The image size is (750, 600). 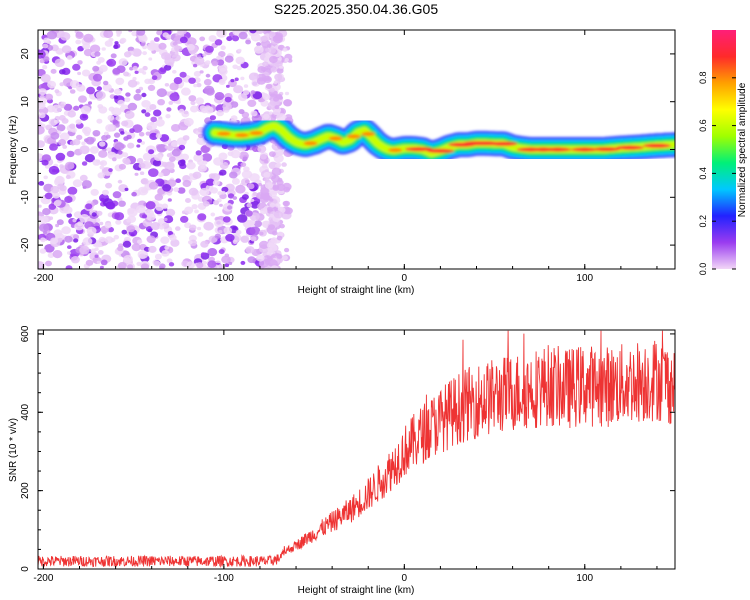 What do you see at coordinates (703, 221) in the screenshot?
I see `colorbar-tick-label: 0.2` at bounding box center [703, 221].